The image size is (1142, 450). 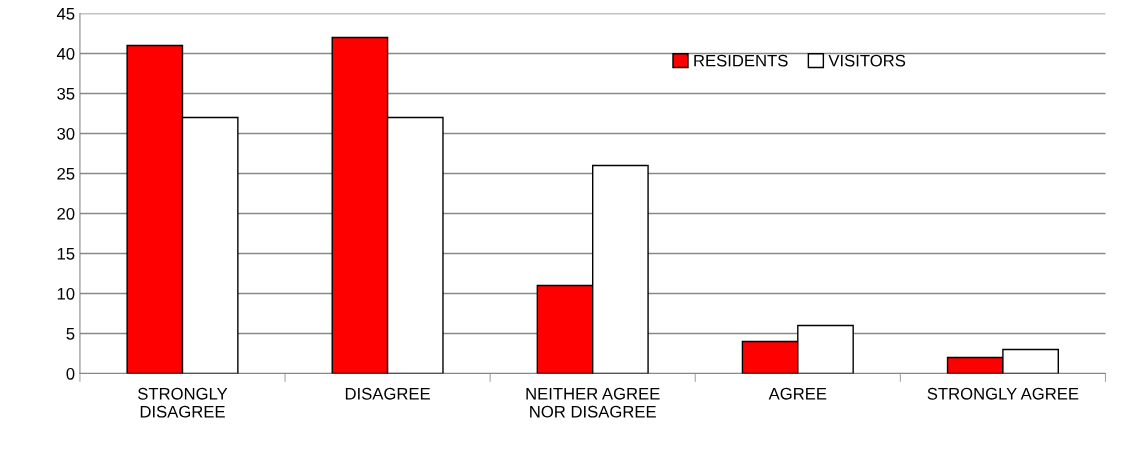 I want to click on y-tick-label: 20, so click(x=66, y=213).